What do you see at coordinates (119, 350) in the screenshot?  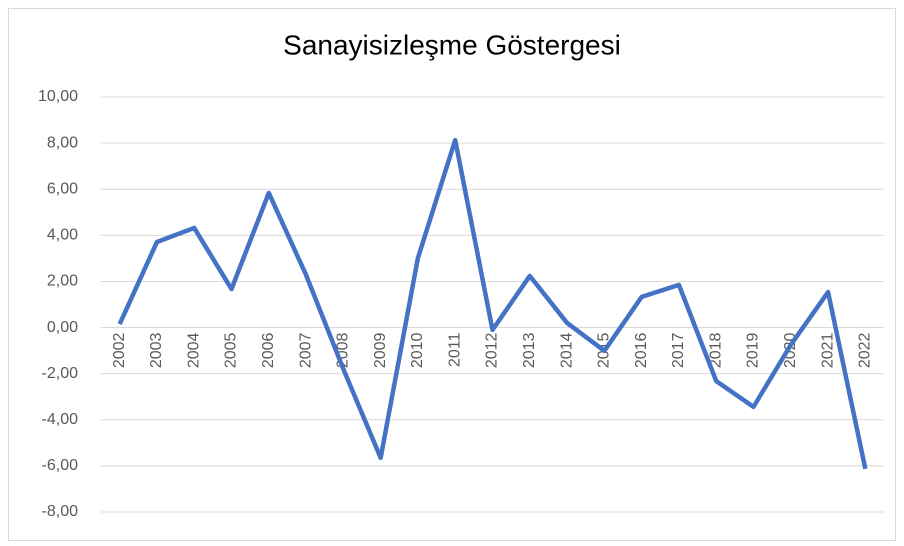 I see `x-tick-label: 2002` at bounding box center [119, 350].